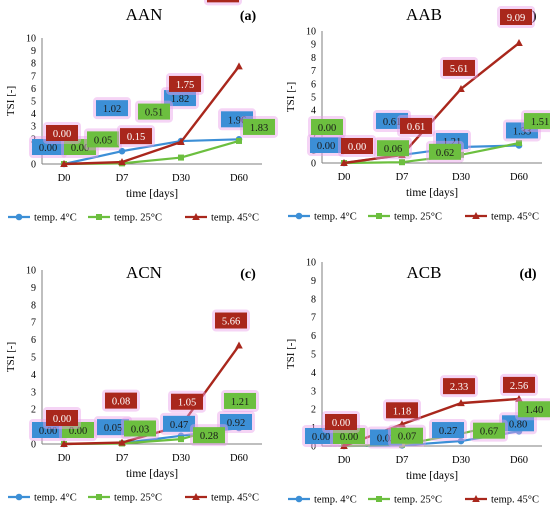 The width and height of the screenshot is (550, 525). I want to click on data-label-4c: 0.27, so click(448, 431).